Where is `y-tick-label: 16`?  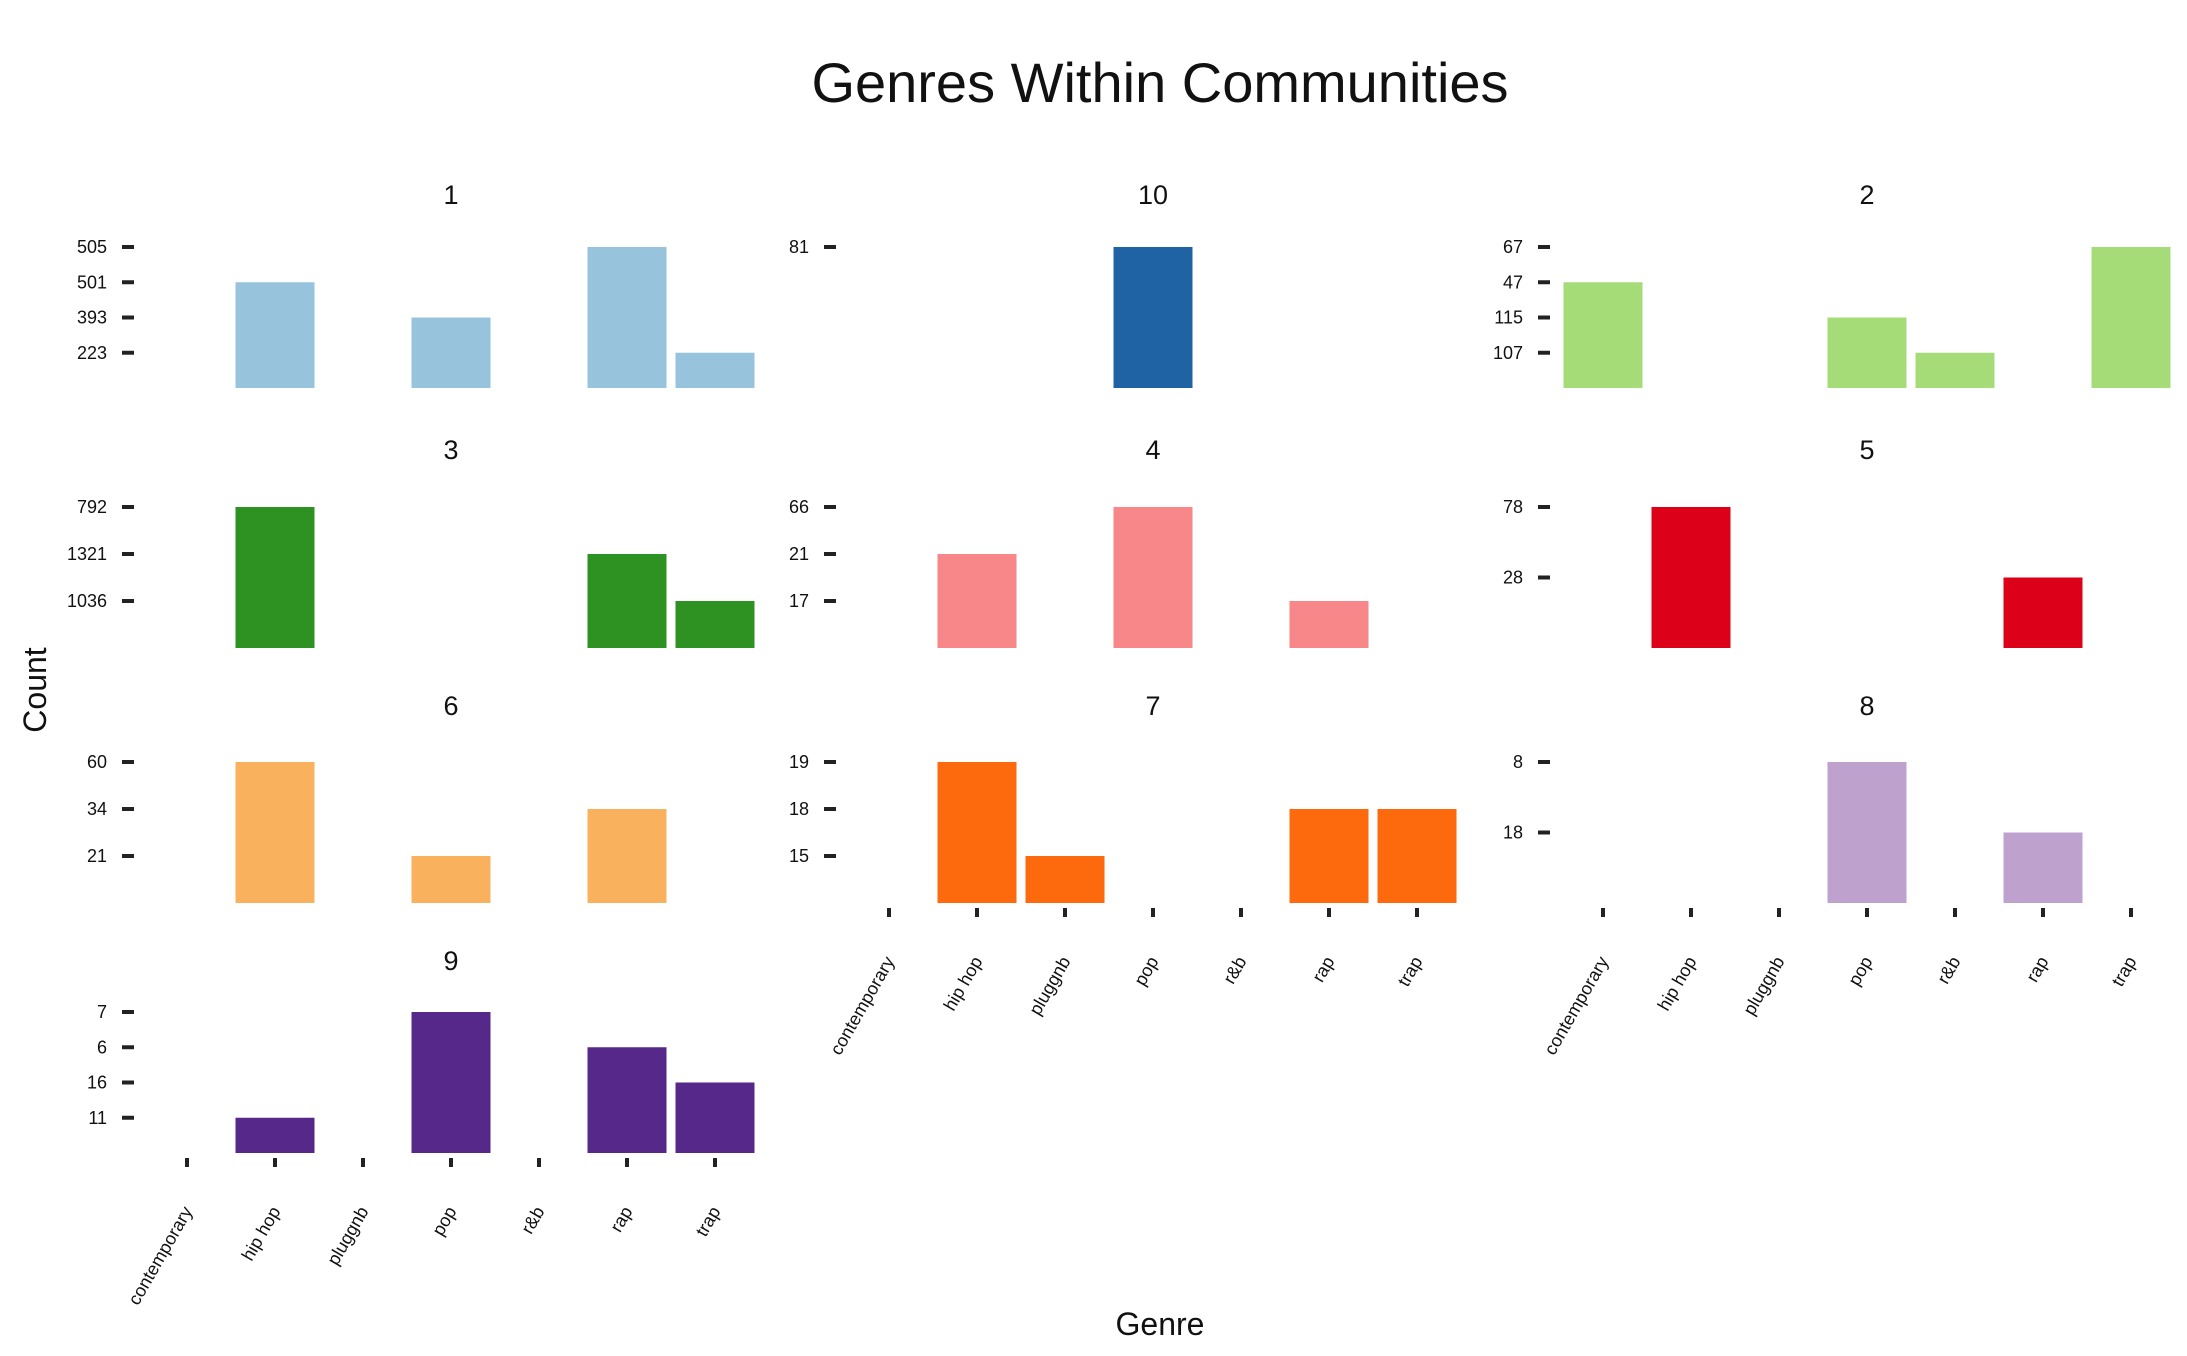
y-tick-label: 16 is located at coordinates (97, 1083).